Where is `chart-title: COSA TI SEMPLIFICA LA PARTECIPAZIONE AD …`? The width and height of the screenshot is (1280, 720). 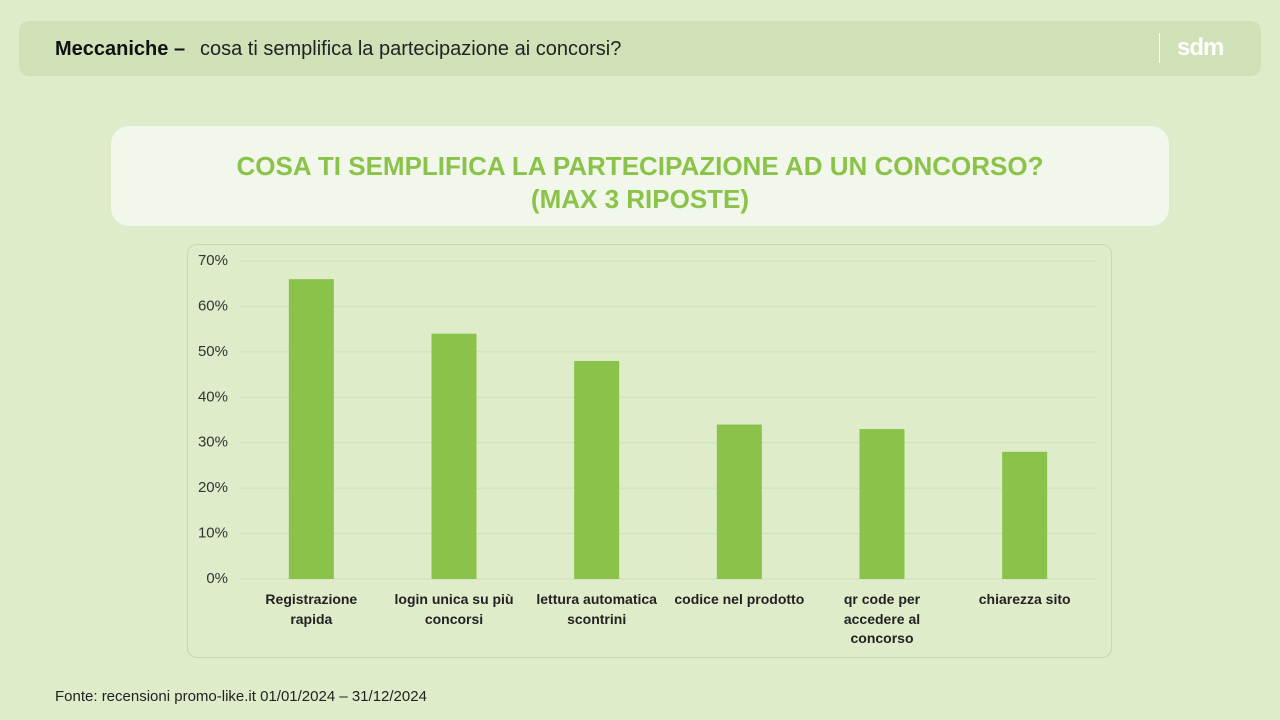 chart-title: COSA TI SEMPLIFICA LA PARTECIPAZIONE AD … is located at coordinates (640, 182).